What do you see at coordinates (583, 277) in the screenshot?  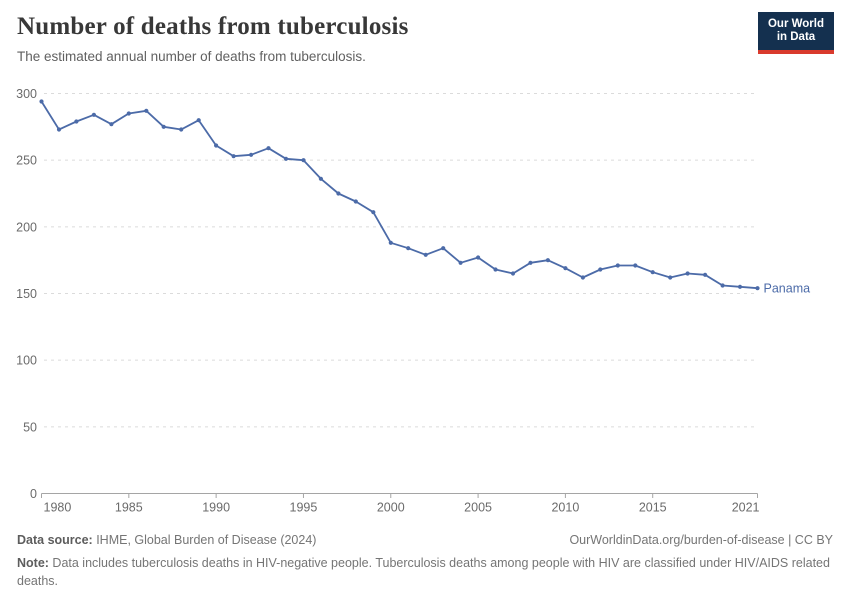 I see `data-point-2011` at bounding box center [583, 277].